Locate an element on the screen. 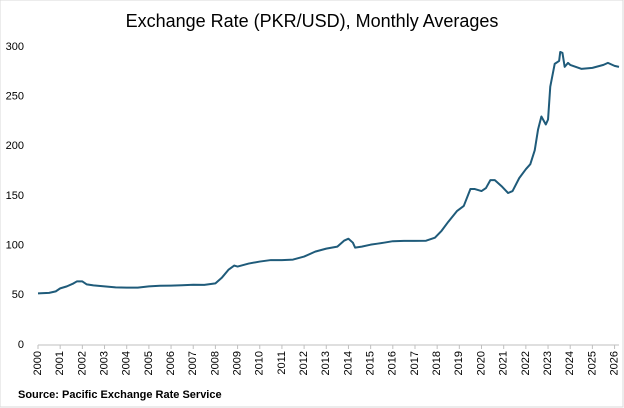 The width and height of the screenshot is (624, 408). x-tick-label: 2004 is located at coordinates (127, 363).